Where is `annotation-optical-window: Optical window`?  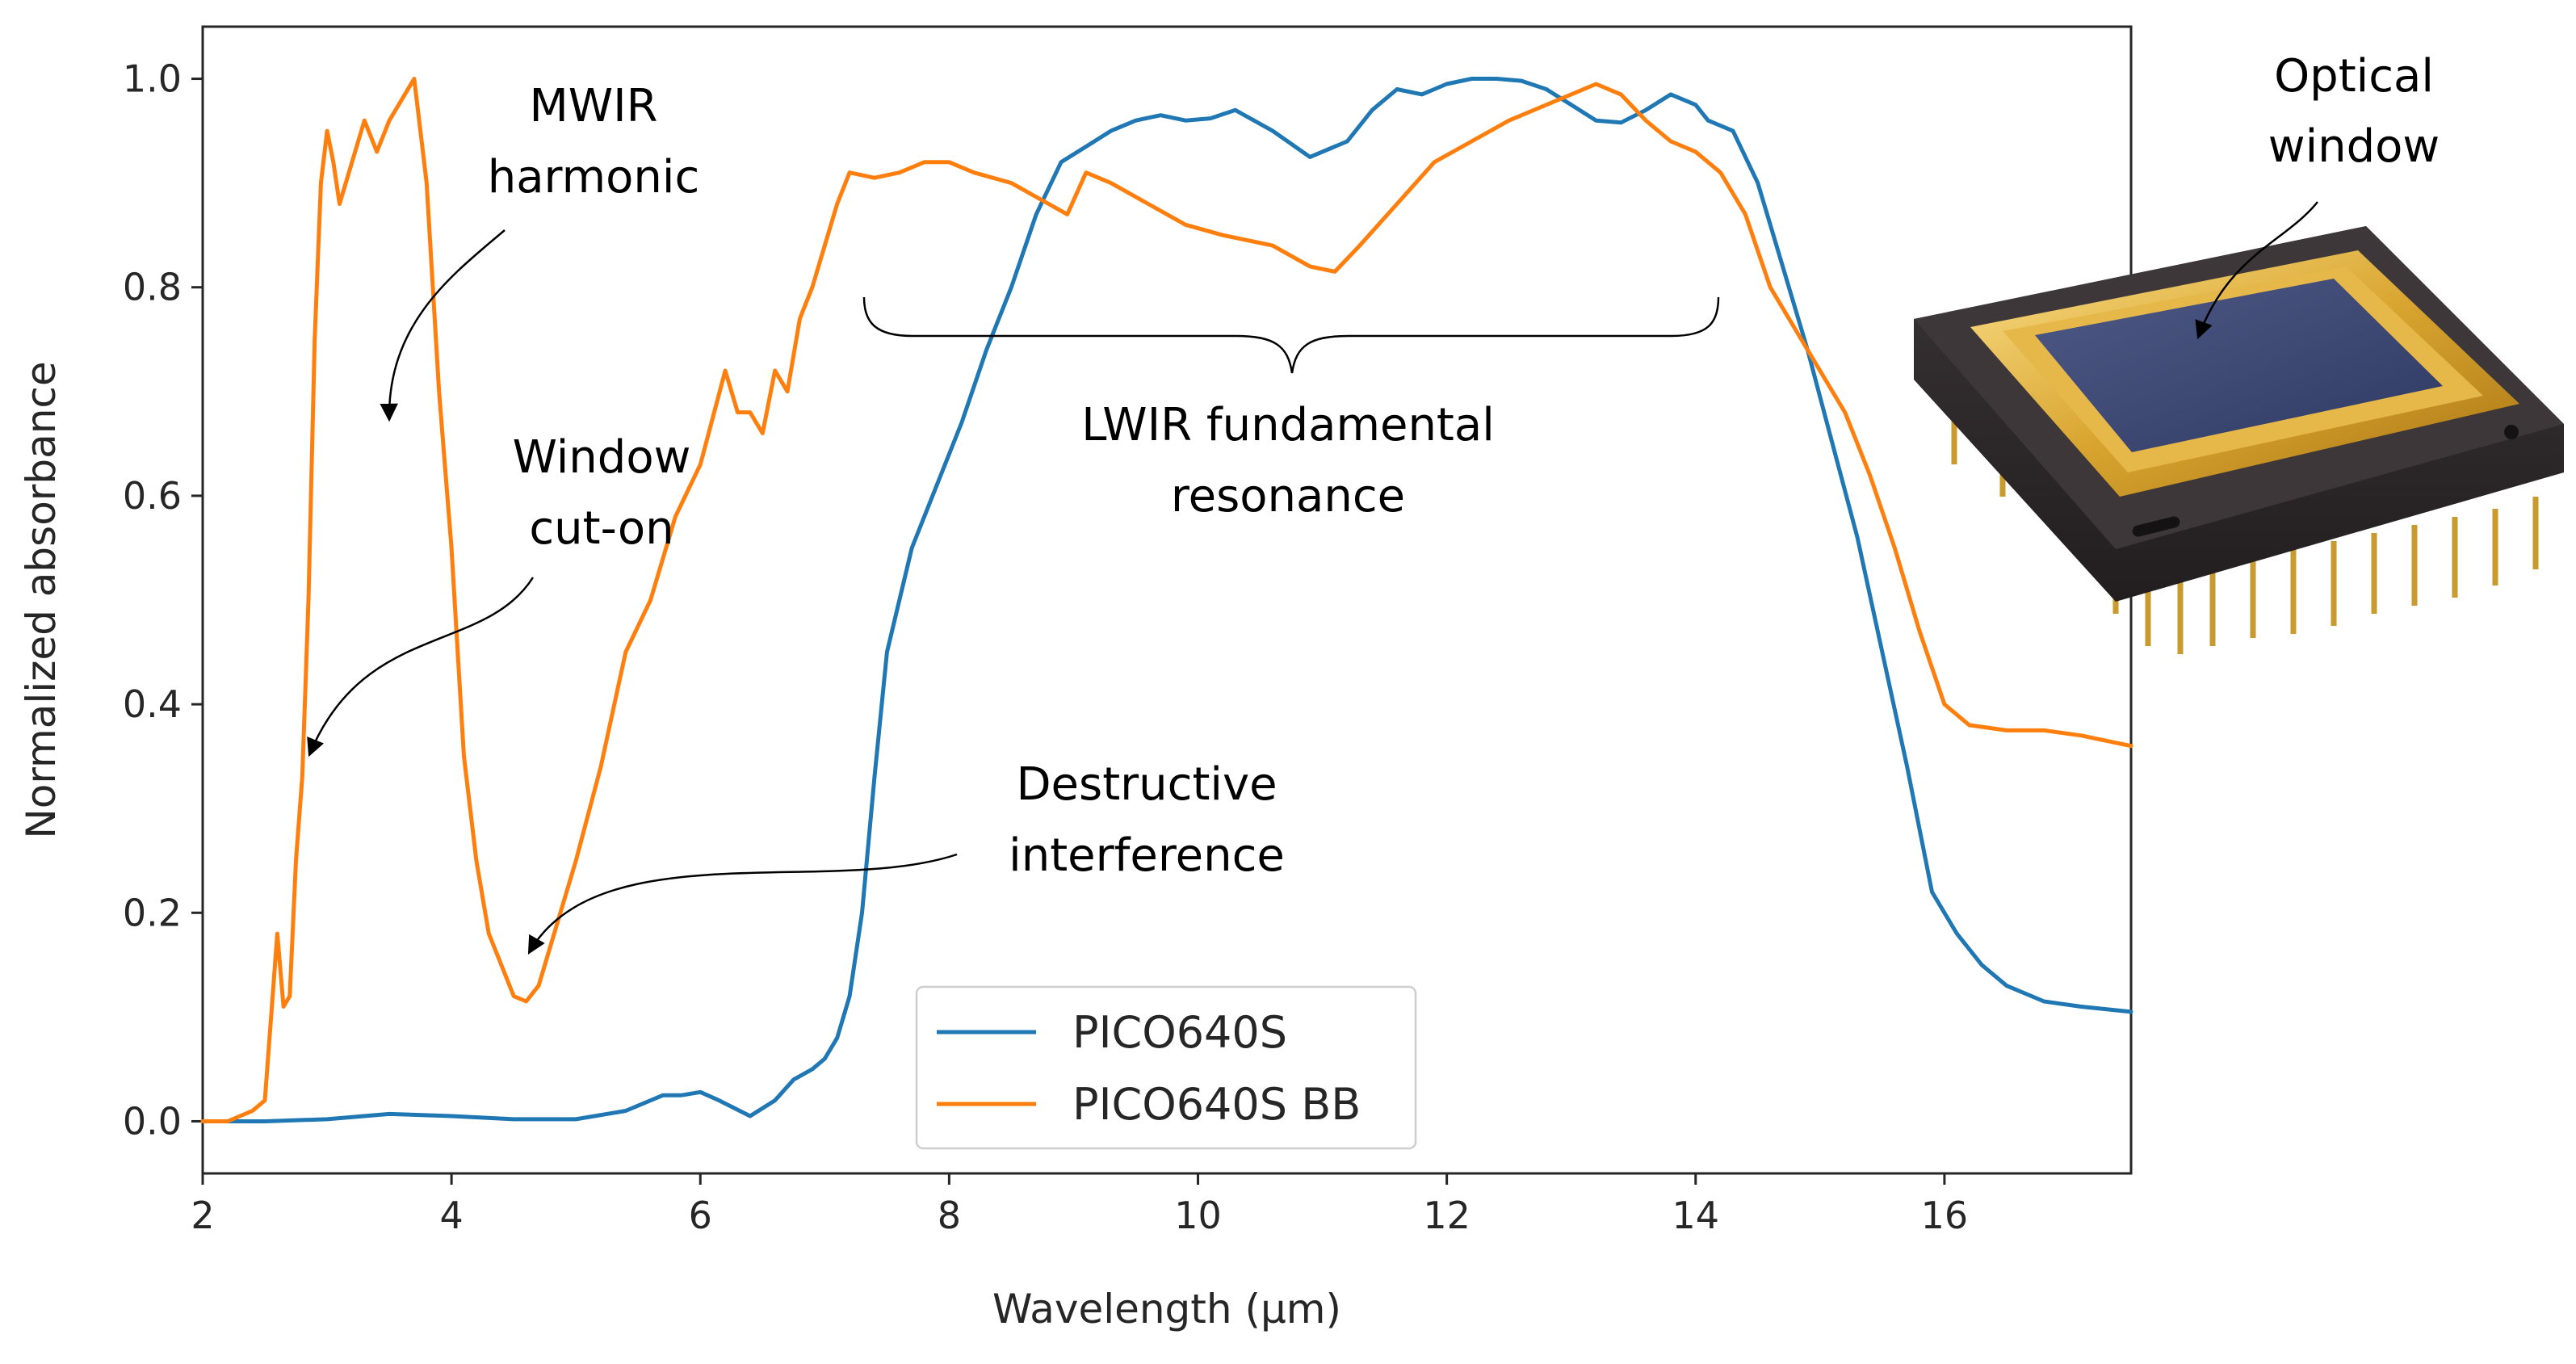 annotation-optical-window: Optical window is located at coordinates (2318, 195).